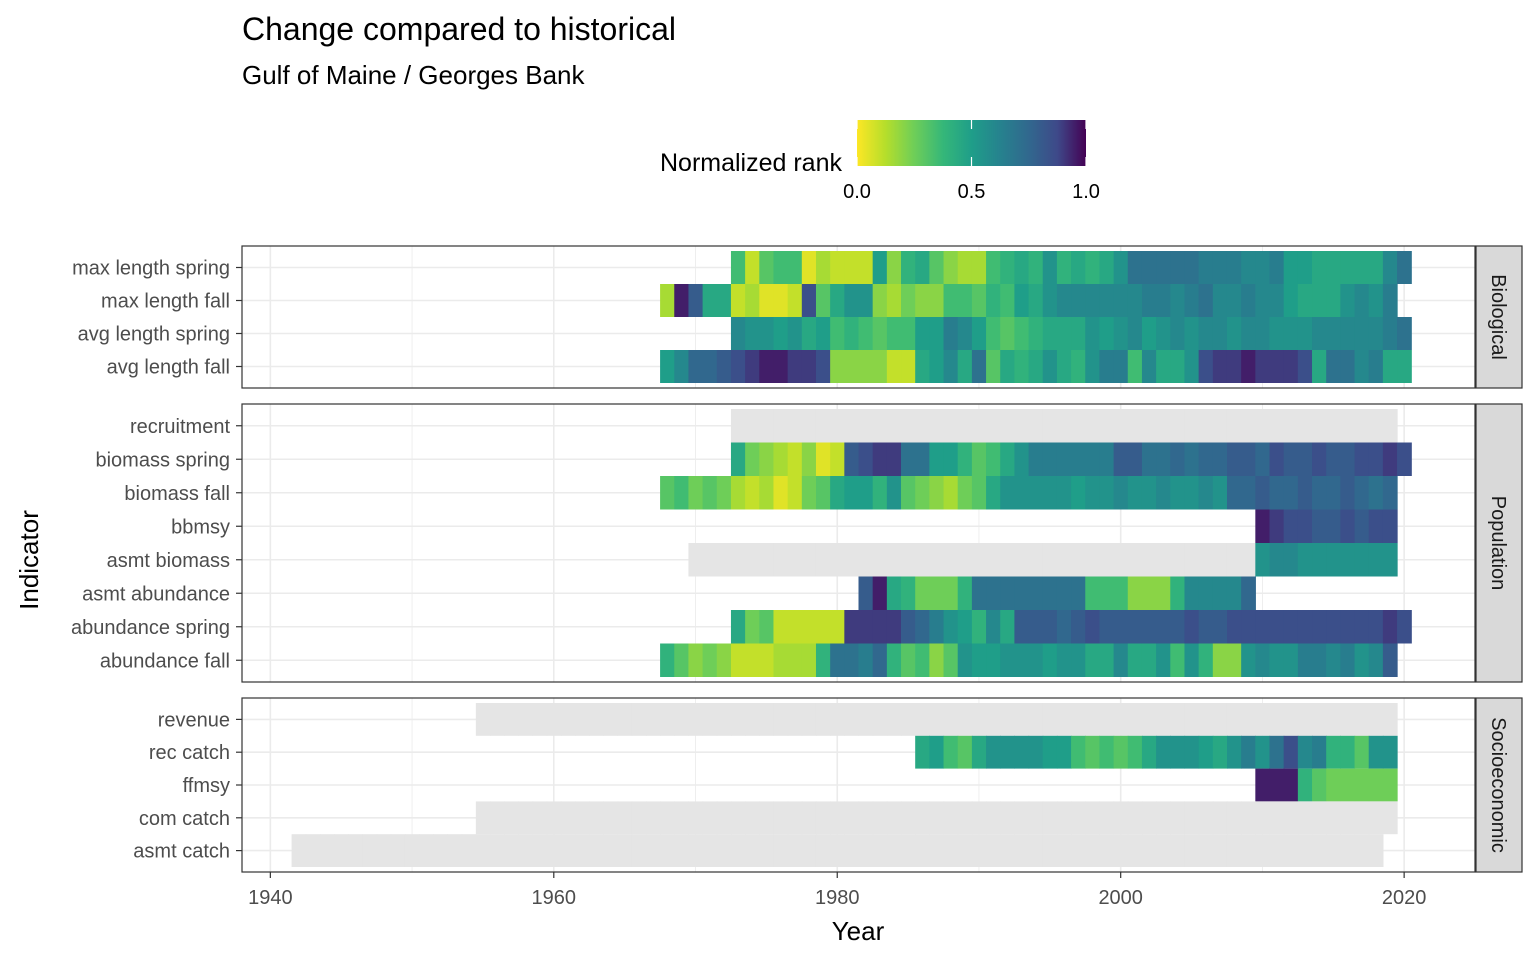  I want to click on y-axis-title: Indicator, so click(29, 560).